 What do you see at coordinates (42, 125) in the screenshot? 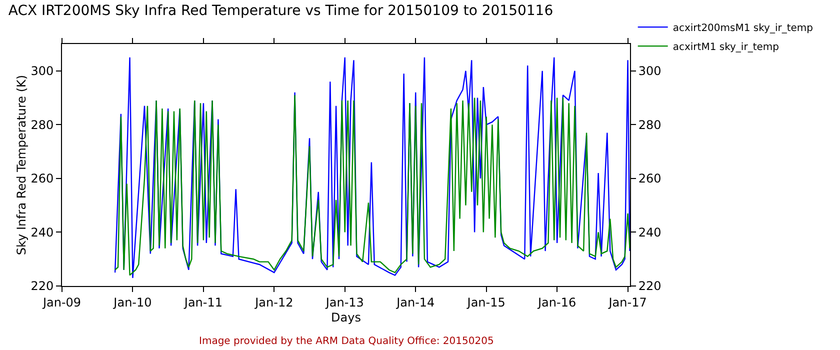
I see `y-tick-label: 280` at bounding box center [42, 125].